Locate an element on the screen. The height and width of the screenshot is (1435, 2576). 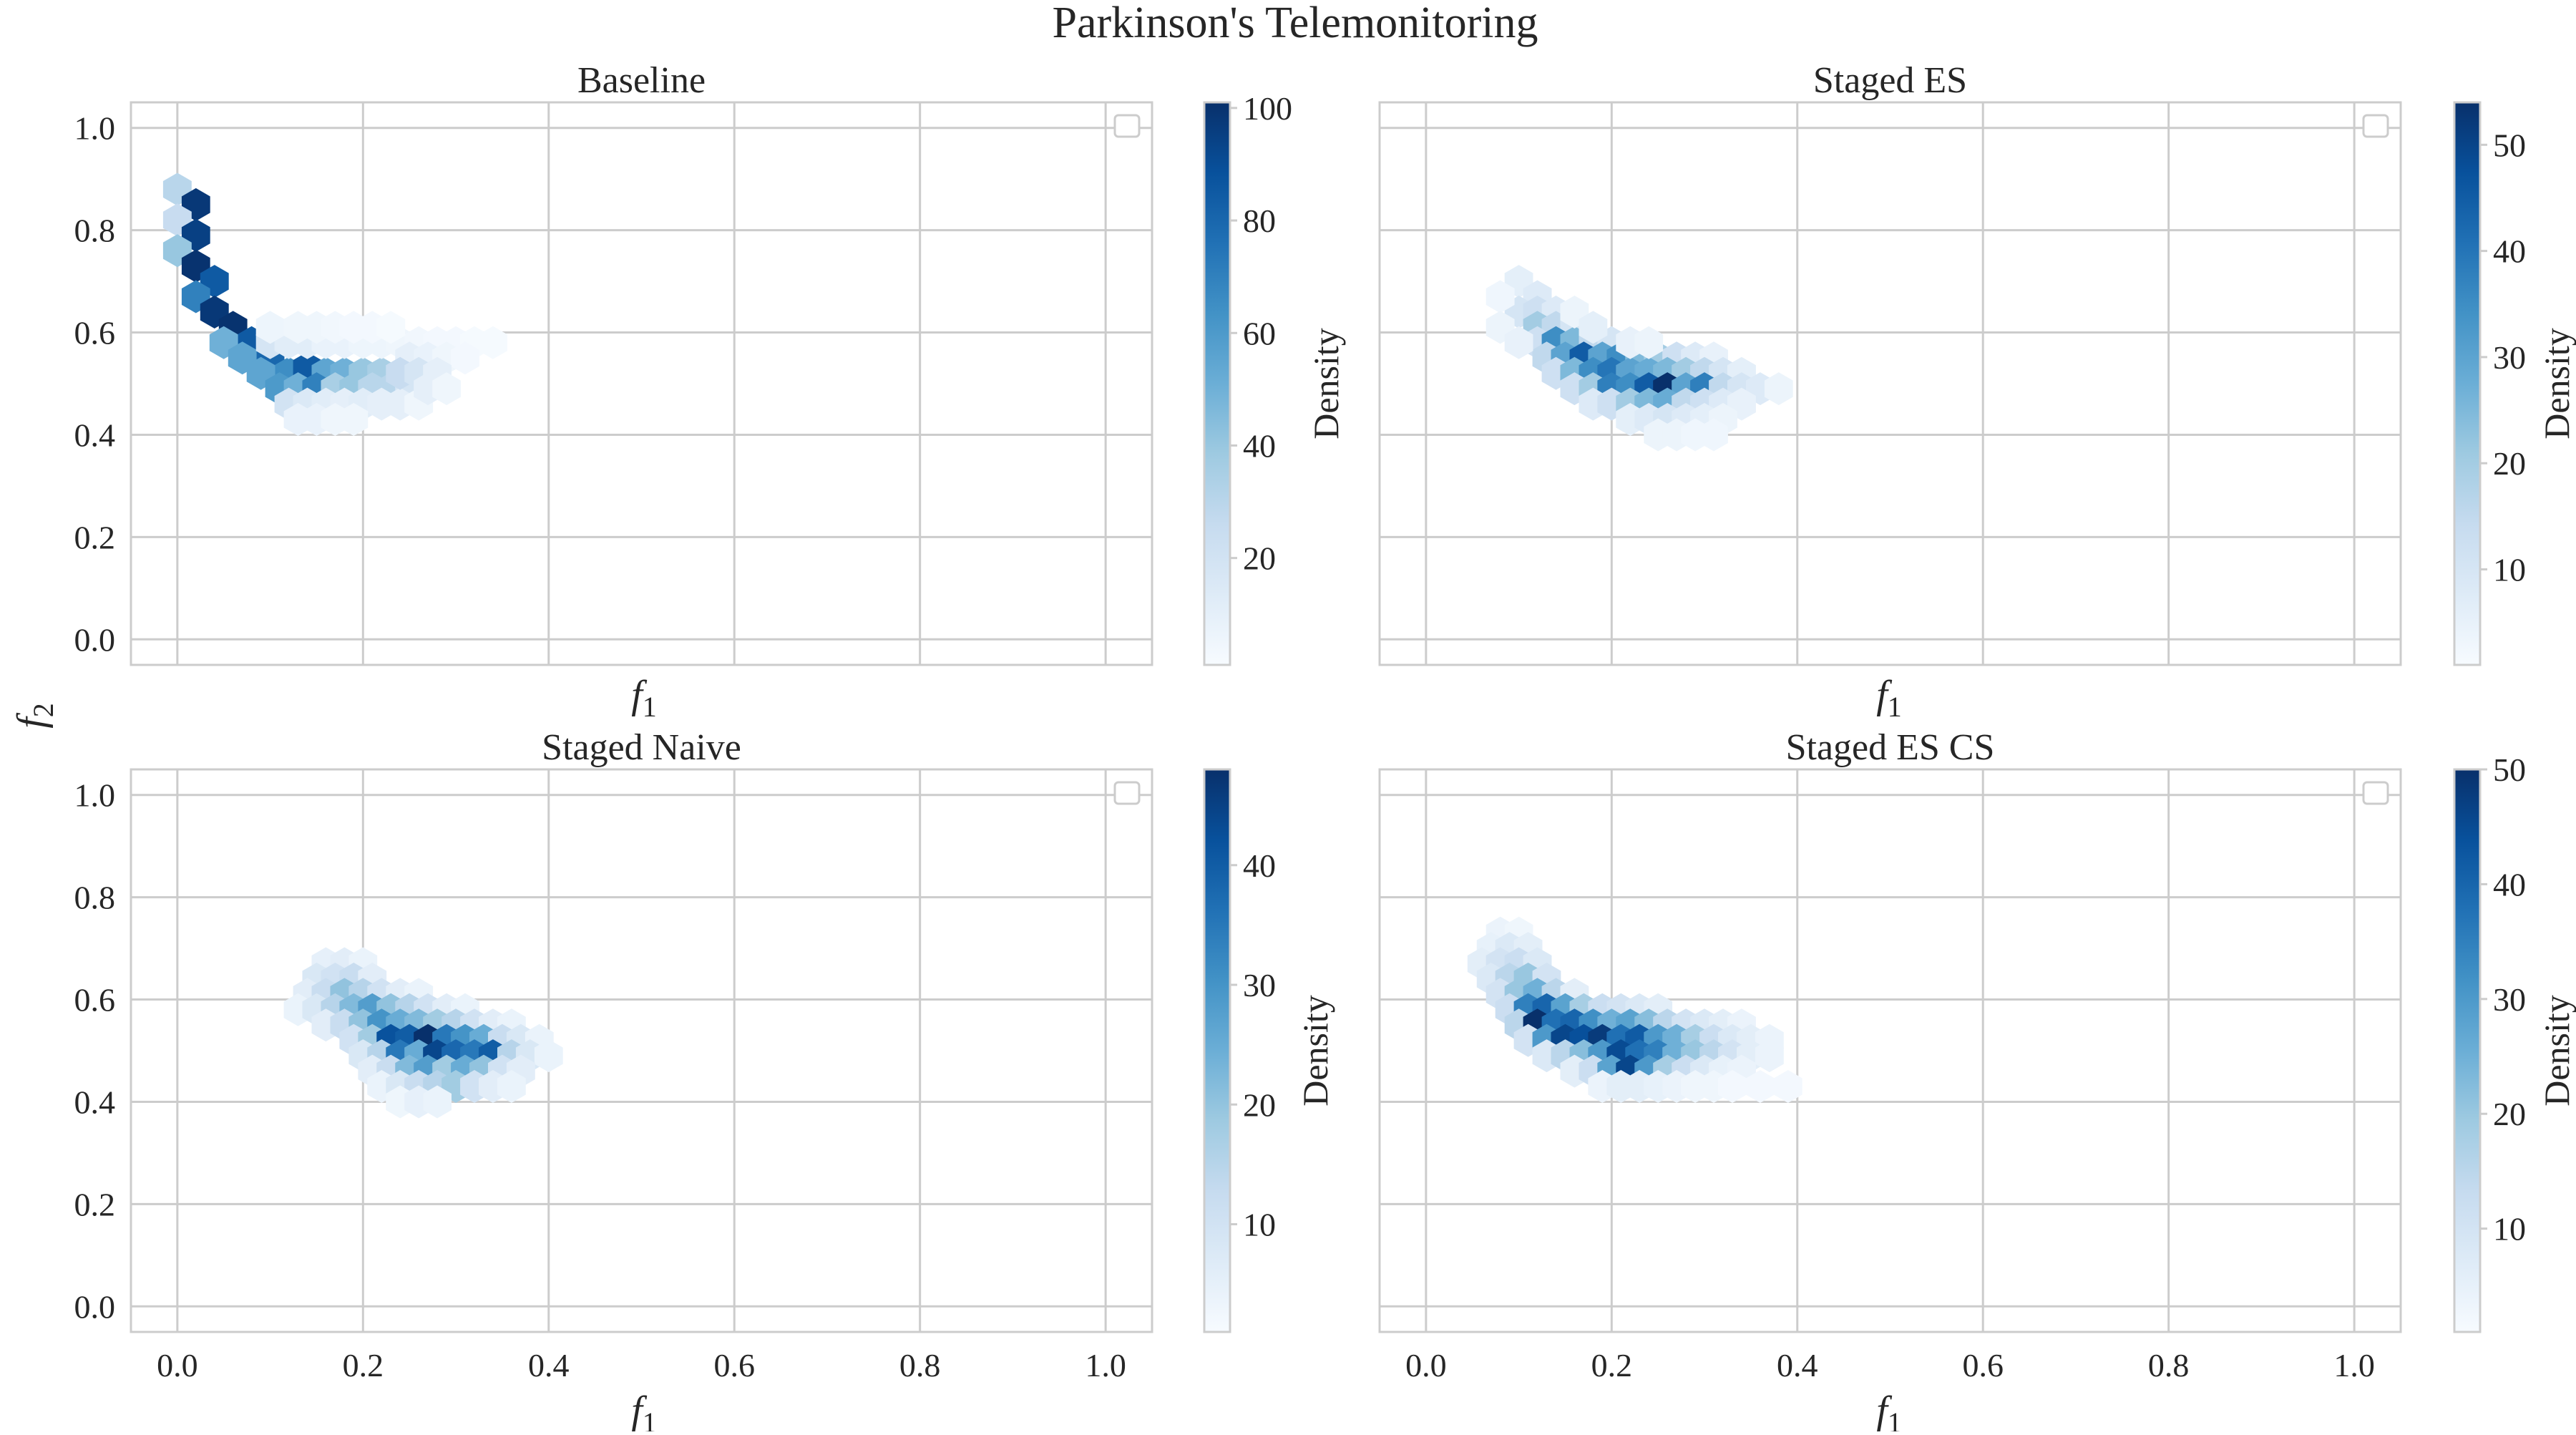
colorbar-tick-label: 100 is located at coordinates (1267, 108).